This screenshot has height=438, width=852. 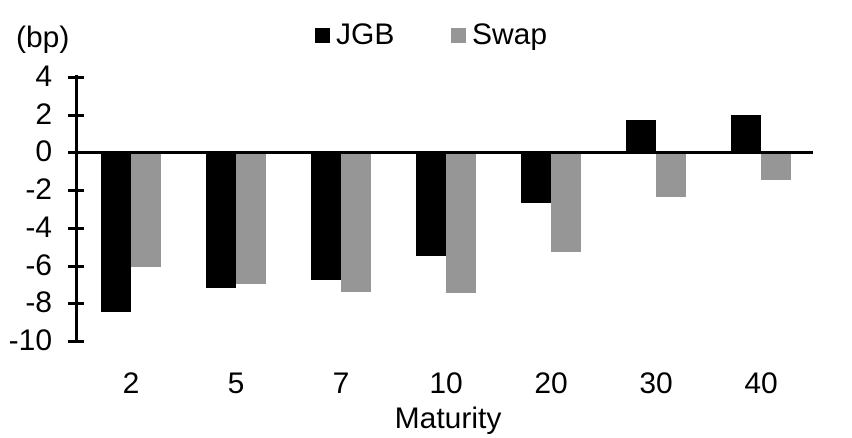 I want to click on x-tick-label: 20, so click(x=551, y=383).